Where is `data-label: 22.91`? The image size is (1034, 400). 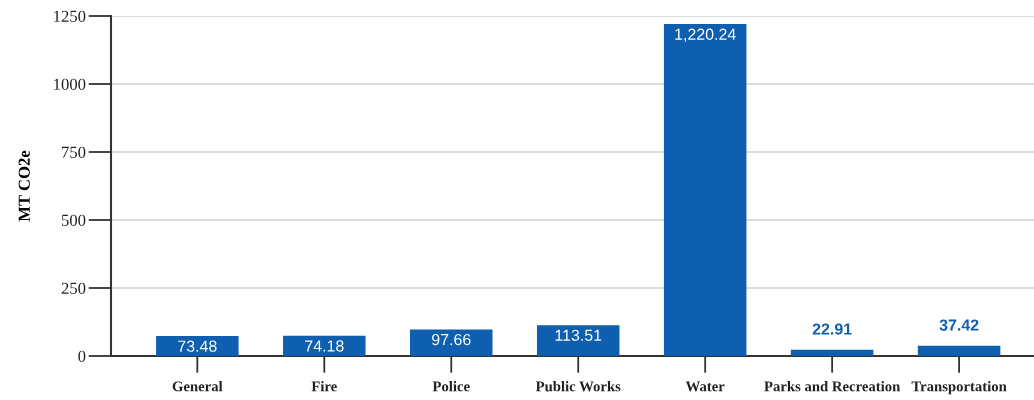 data-label: 22.91 is located at coordinates (832, 329).